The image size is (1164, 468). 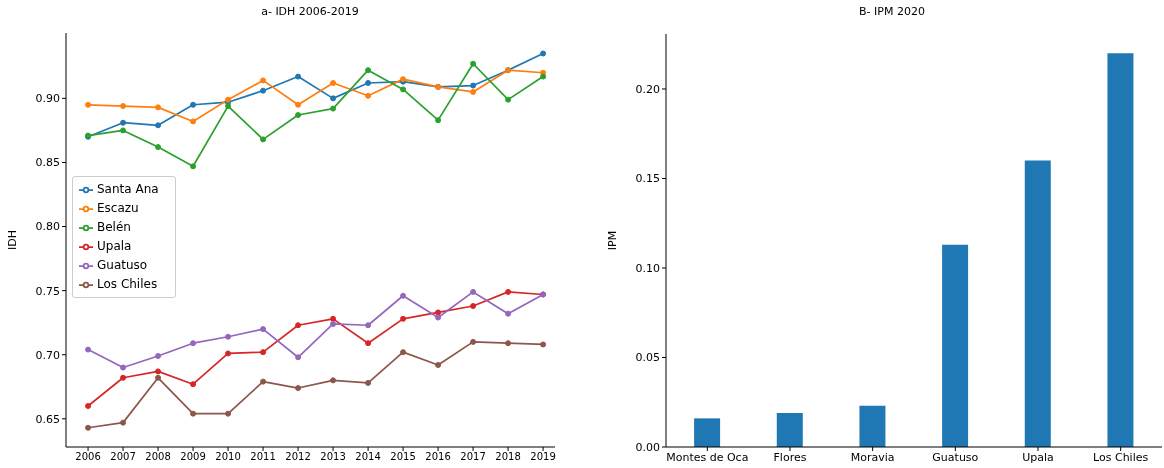 I want to click on legend-label: Upala, so click(x=114, y=246).